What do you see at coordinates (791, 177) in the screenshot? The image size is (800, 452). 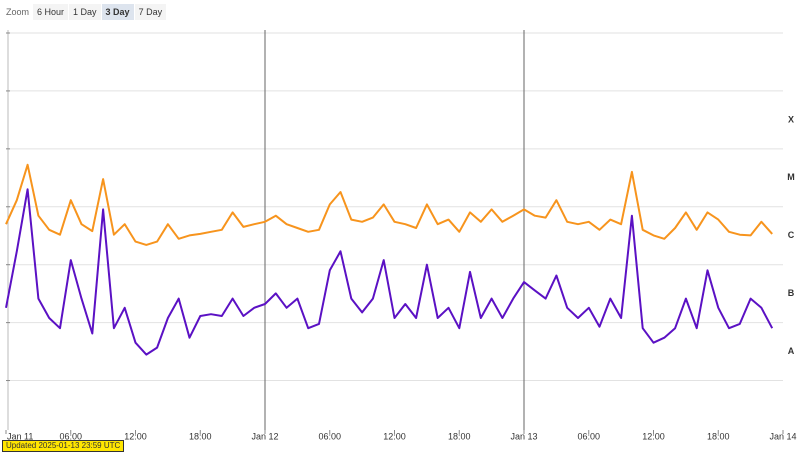 I see `y-tick-label: M` at bounding box center [791, 177].